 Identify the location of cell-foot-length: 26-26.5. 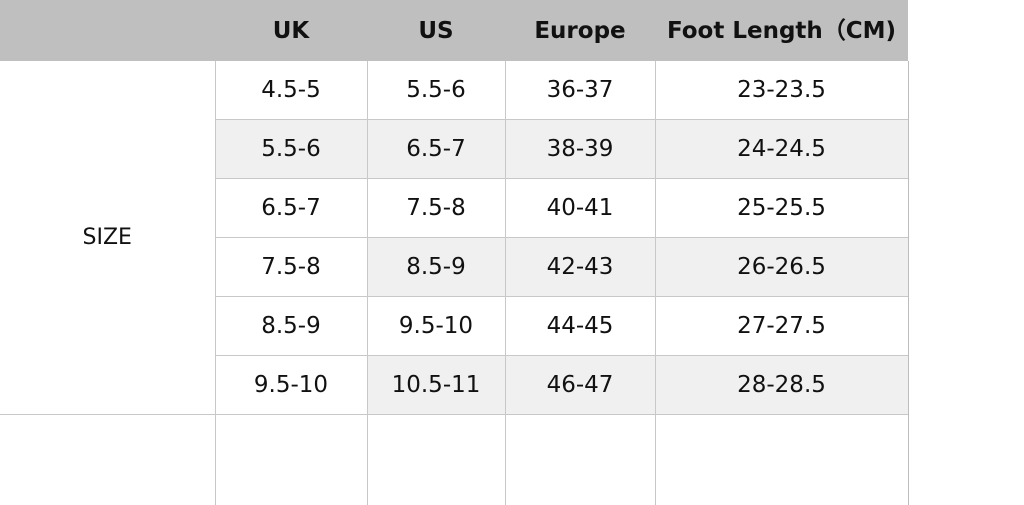
(781, 267).